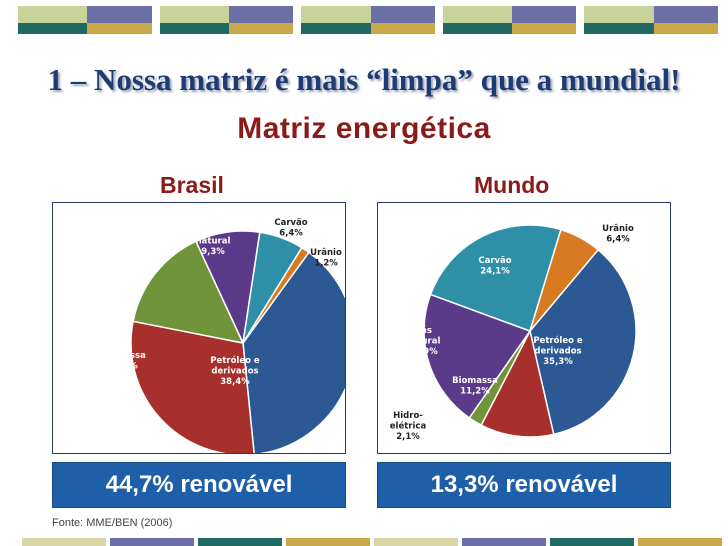 This screenshot has height=546, width=728. I want to click on slice-label-petr-leo-e-derivados: Petróleo e derivados 38,4%, so click(235, 371).